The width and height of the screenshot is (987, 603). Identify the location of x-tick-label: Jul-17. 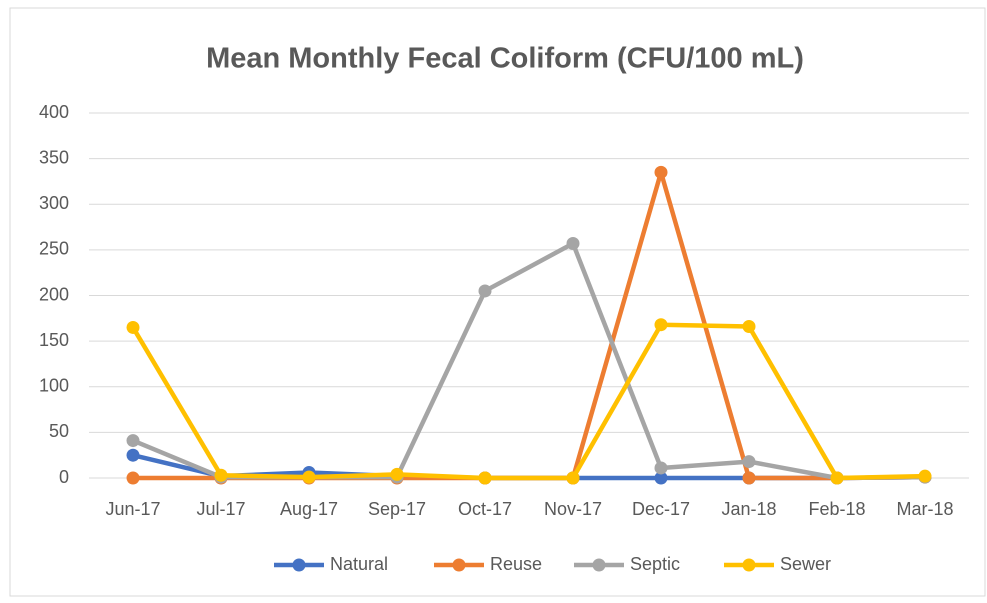
(220, 509).